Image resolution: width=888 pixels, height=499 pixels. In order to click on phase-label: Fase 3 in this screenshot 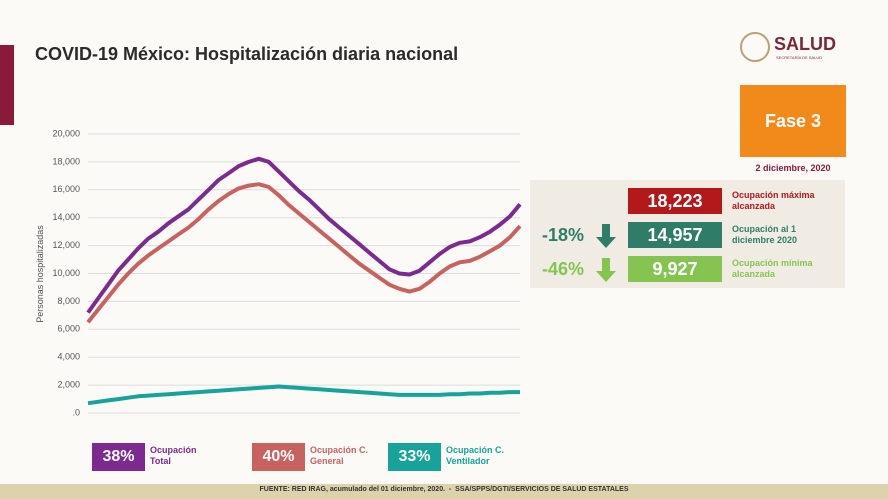, I will do `click(793, 120)`.